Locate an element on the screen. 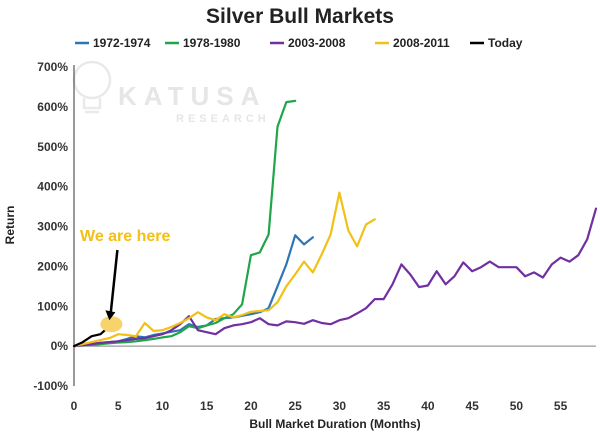  x-tick-label: 40 is located at coordinates (428, 406).